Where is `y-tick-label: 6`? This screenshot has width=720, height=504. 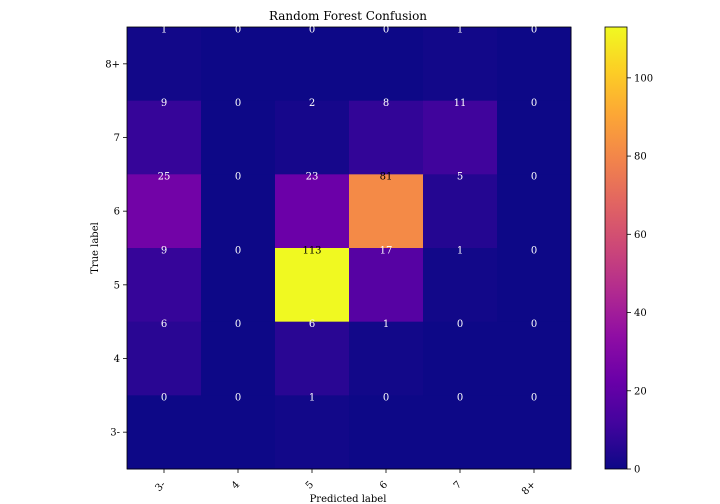
y-tick-label: 6 is located at coordinates (117, 212).